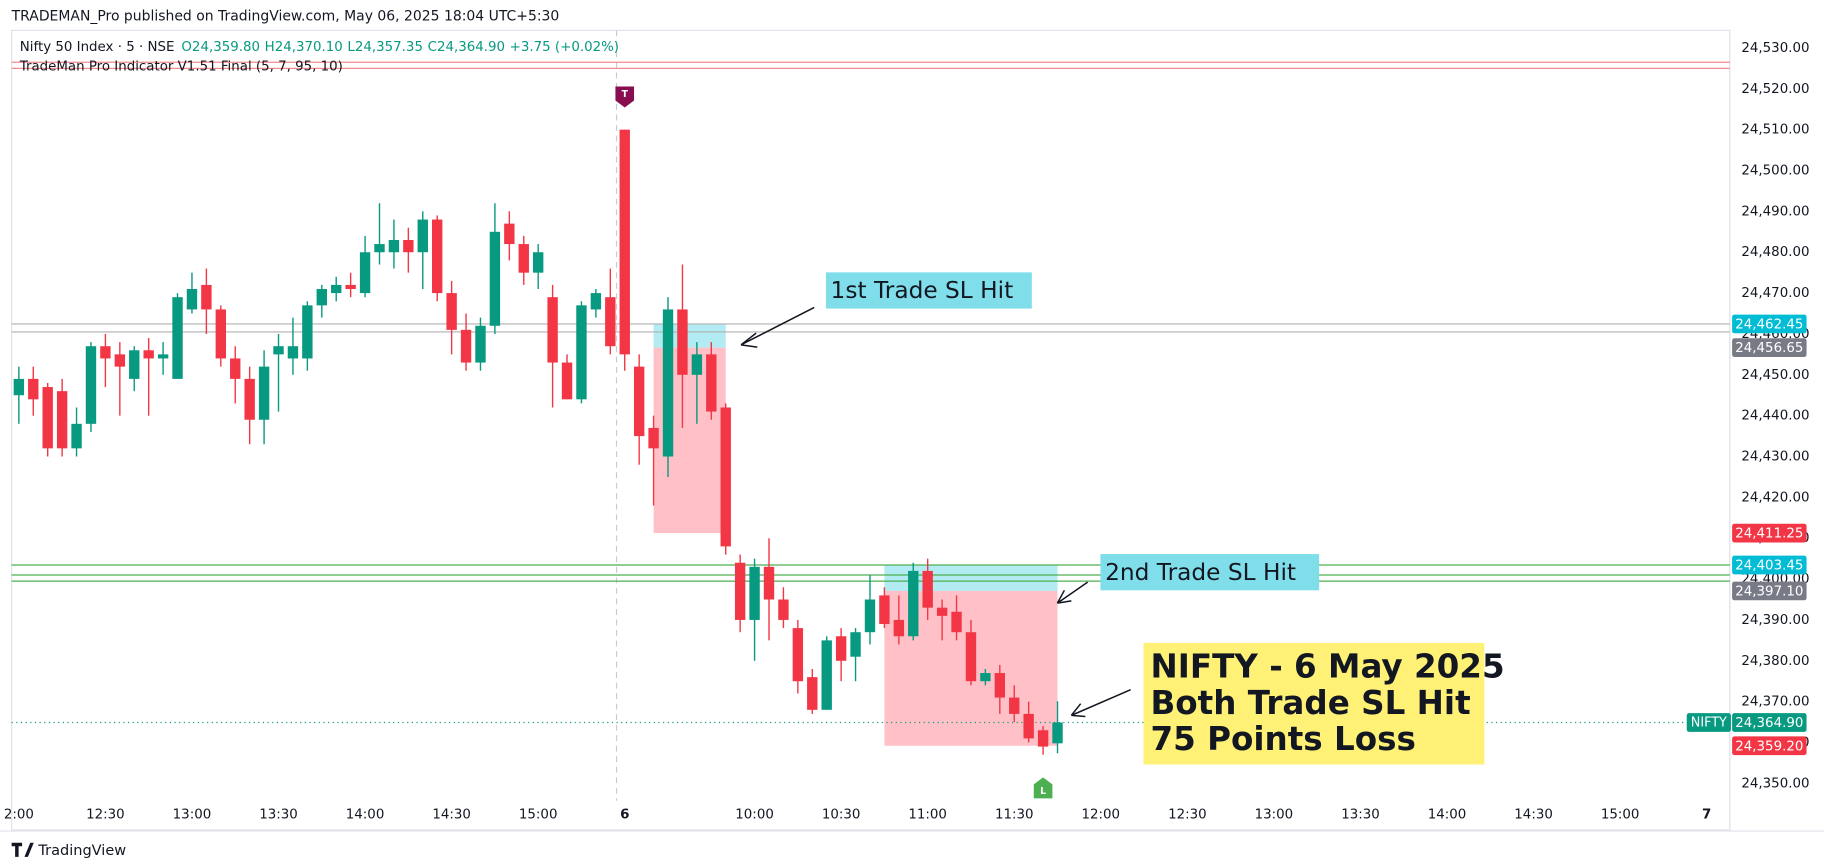 The image size is (1824, 865). I want to click on legend-low: L24,357.35, so click(385, 47).